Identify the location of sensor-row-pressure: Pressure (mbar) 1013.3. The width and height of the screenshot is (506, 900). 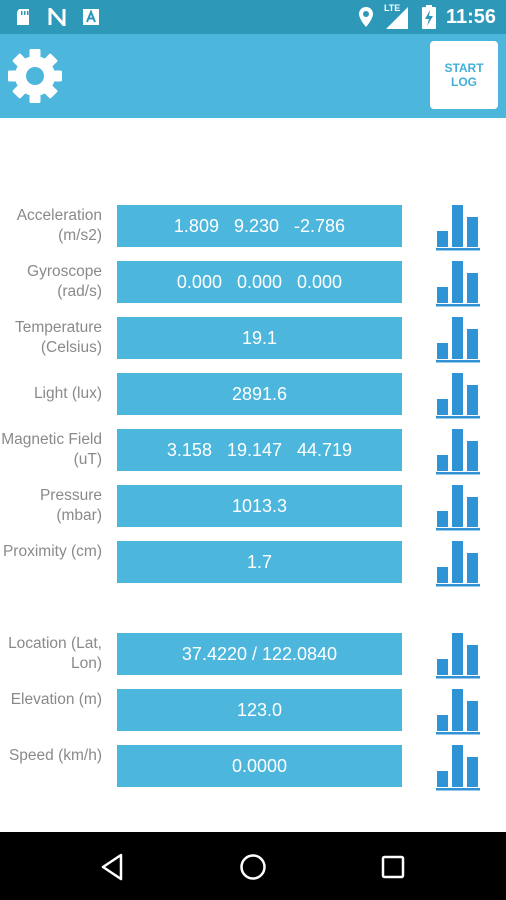
(253, 508).